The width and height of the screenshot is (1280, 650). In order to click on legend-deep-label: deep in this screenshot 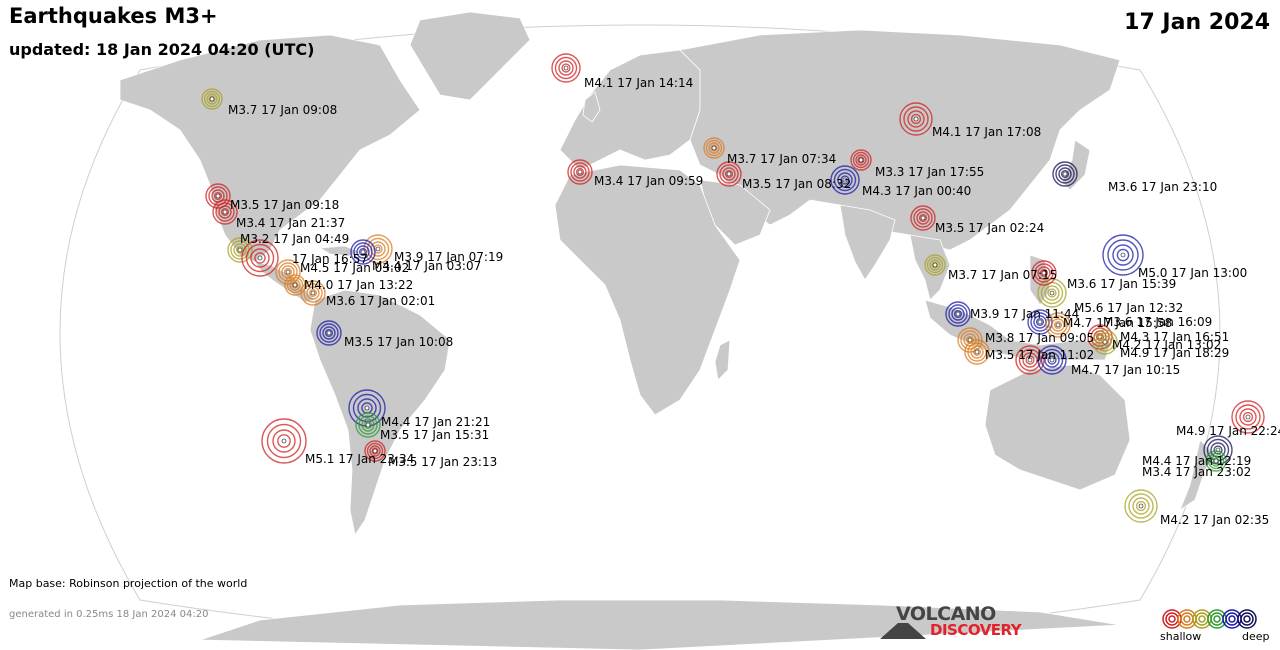, I will do `click(1256, 636)`.